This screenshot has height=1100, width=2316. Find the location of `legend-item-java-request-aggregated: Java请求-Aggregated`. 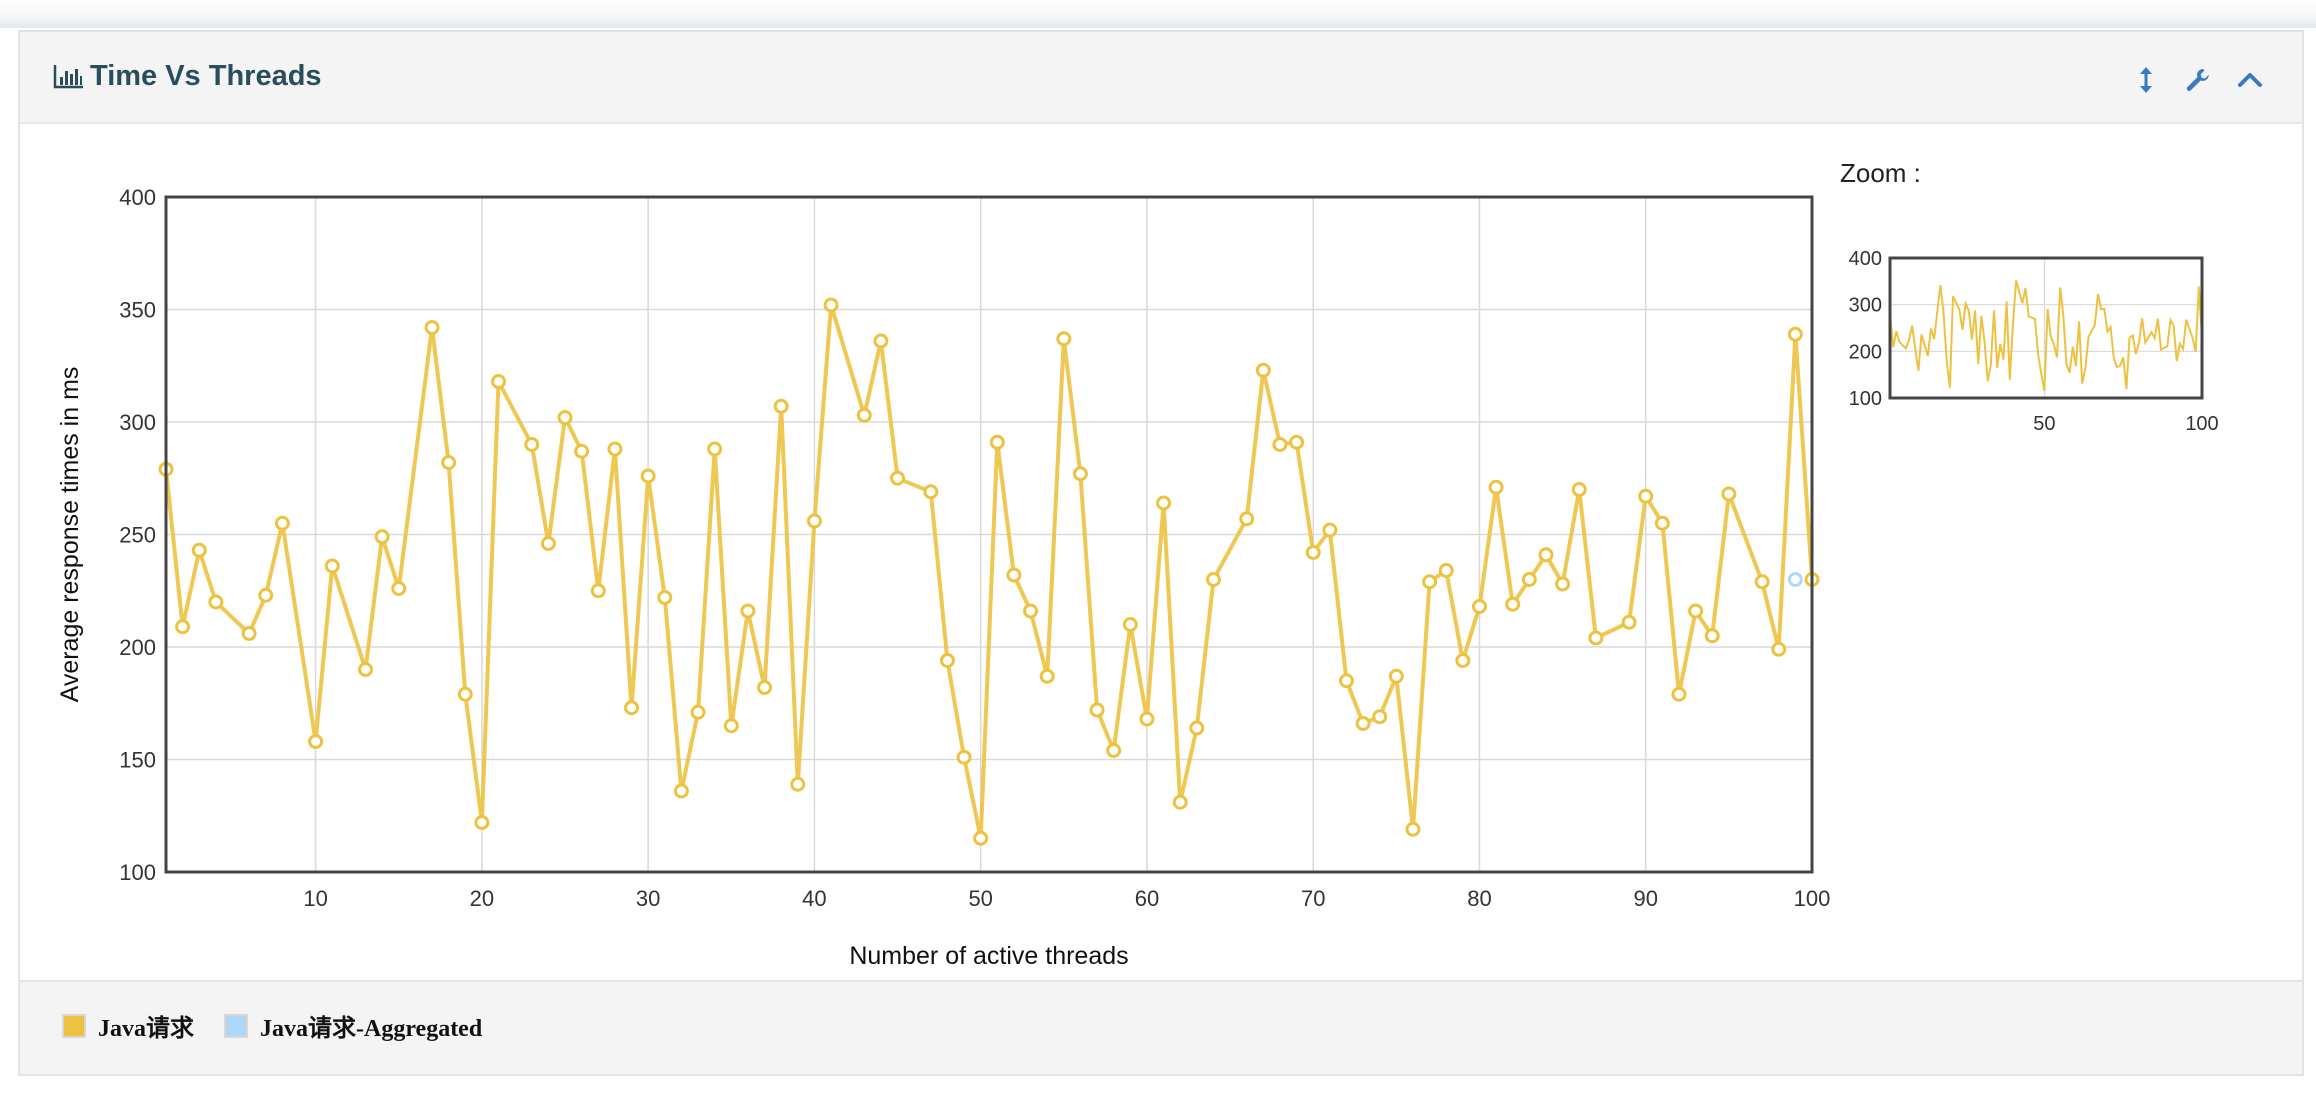

legend-item-java-request-aggregated: Java请求-Aggregated is located at coordinates (353, 1025).